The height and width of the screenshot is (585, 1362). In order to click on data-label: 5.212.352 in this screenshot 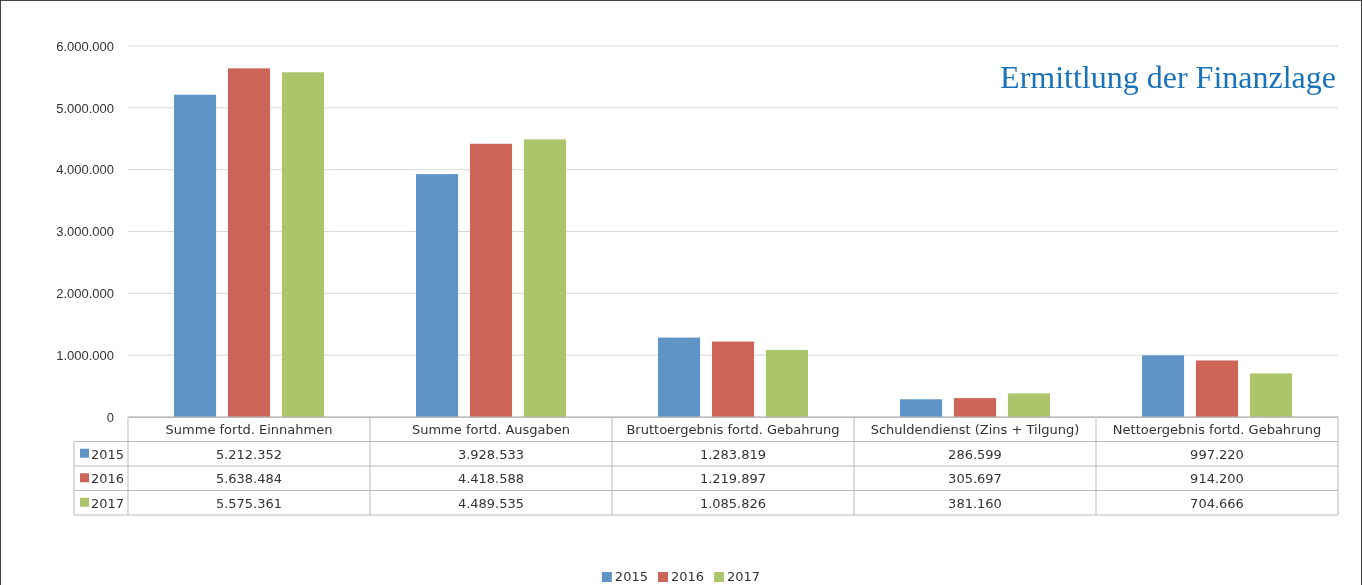, I will do `click(249, 454)`.